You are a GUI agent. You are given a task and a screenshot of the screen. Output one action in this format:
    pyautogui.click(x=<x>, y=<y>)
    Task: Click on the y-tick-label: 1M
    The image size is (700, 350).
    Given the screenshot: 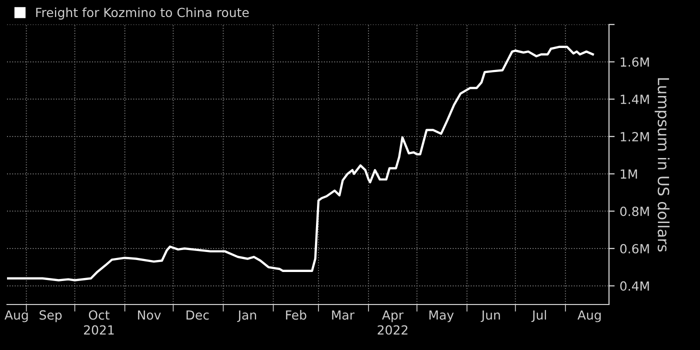 What is the action you would take?
    pyautogui.click(x=628, y=174)
    